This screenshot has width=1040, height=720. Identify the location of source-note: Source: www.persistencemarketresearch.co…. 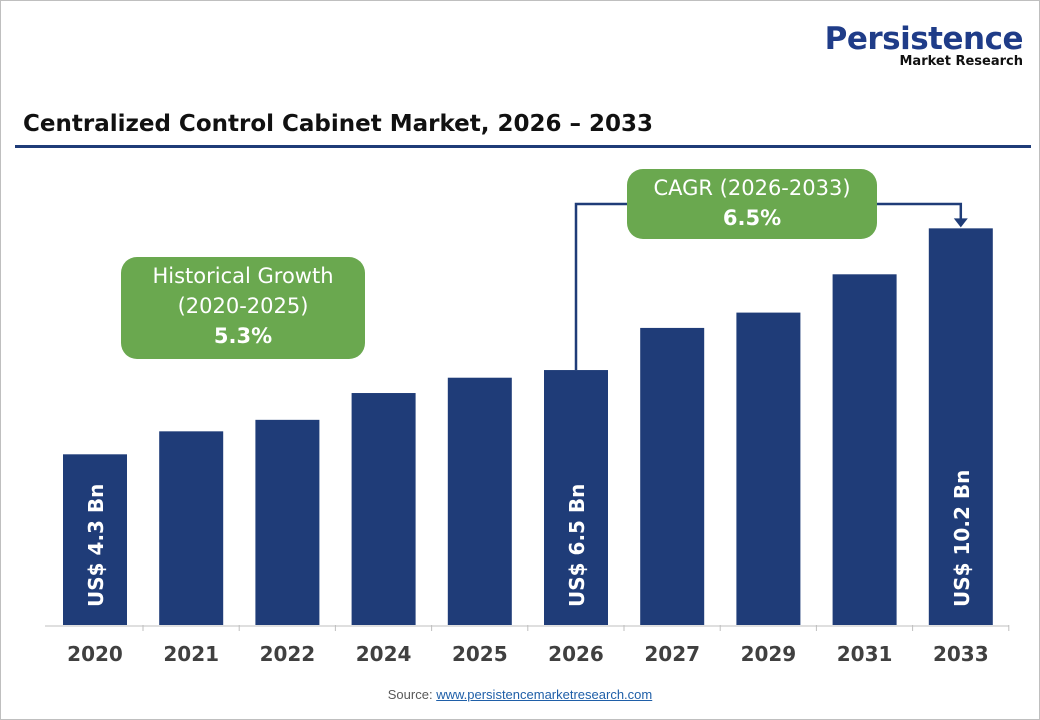
(520, 694).